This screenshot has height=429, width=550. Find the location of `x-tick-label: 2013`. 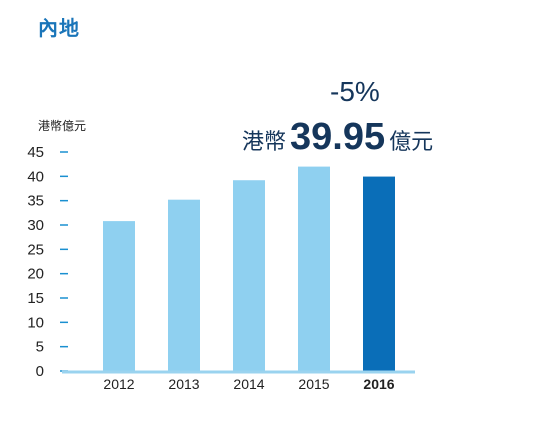

x-tick-label: 2013 is located at coordinates (183, 384).